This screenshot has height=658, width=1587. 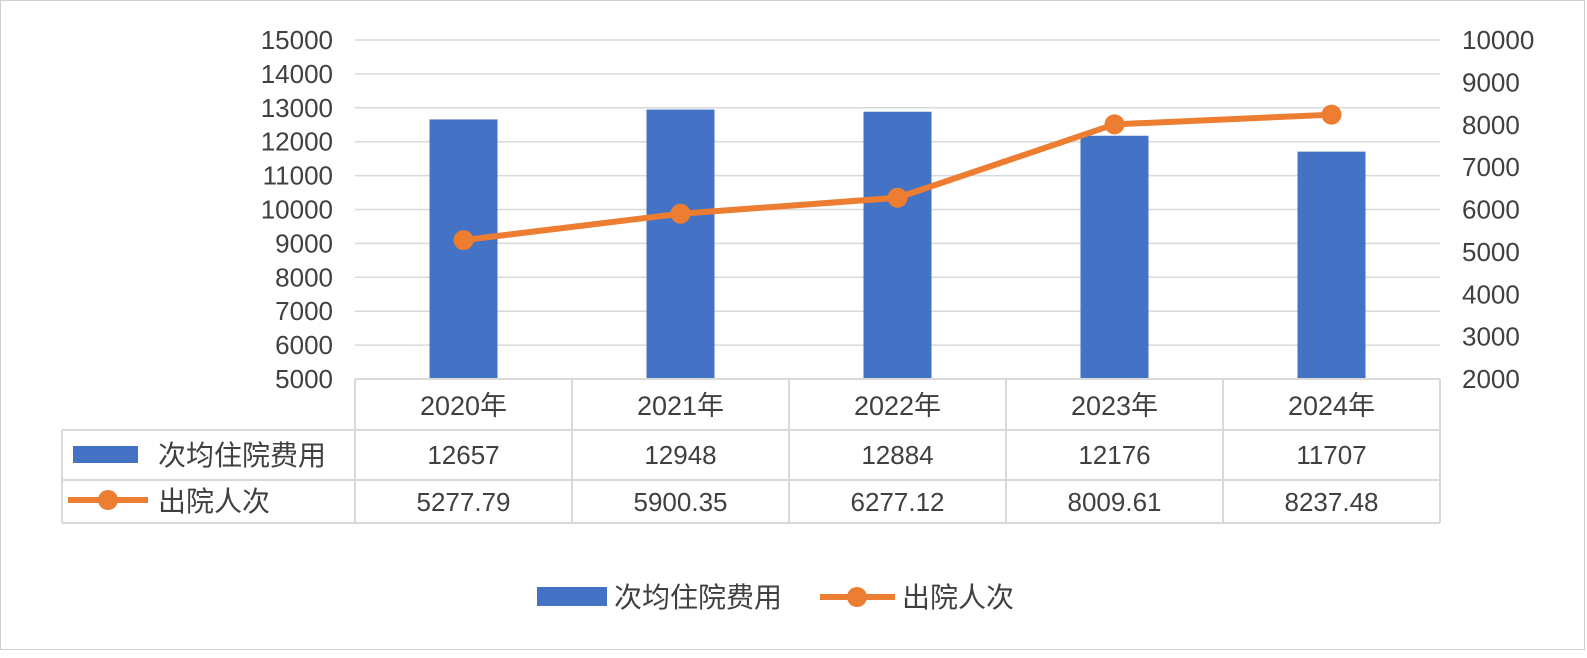 I want to click on table-series-name: 次均住院费用, so click(x=242, y=455).